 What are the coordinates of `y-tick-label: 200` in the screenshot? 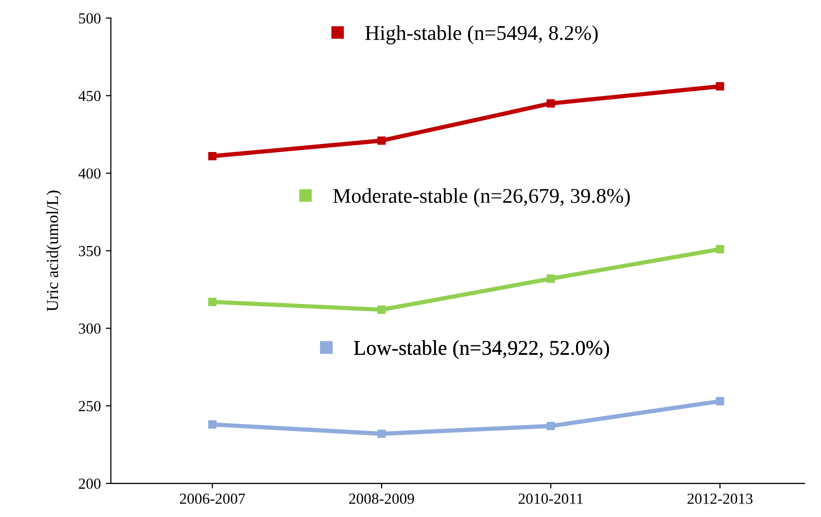 It's located at (89, 483).